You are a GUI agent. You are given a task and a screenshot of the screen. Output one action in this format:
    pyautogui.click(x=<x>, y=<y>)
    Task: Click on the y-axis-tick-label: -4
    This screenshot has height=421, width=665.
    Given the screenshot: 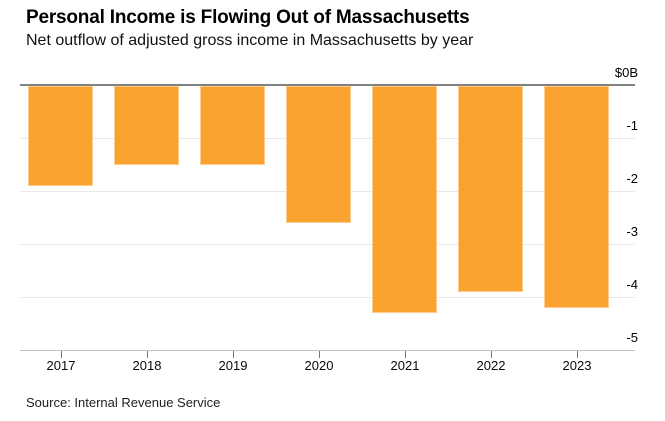 What is the action you would take?
    pyautogui.click(x=632, y=284)
    